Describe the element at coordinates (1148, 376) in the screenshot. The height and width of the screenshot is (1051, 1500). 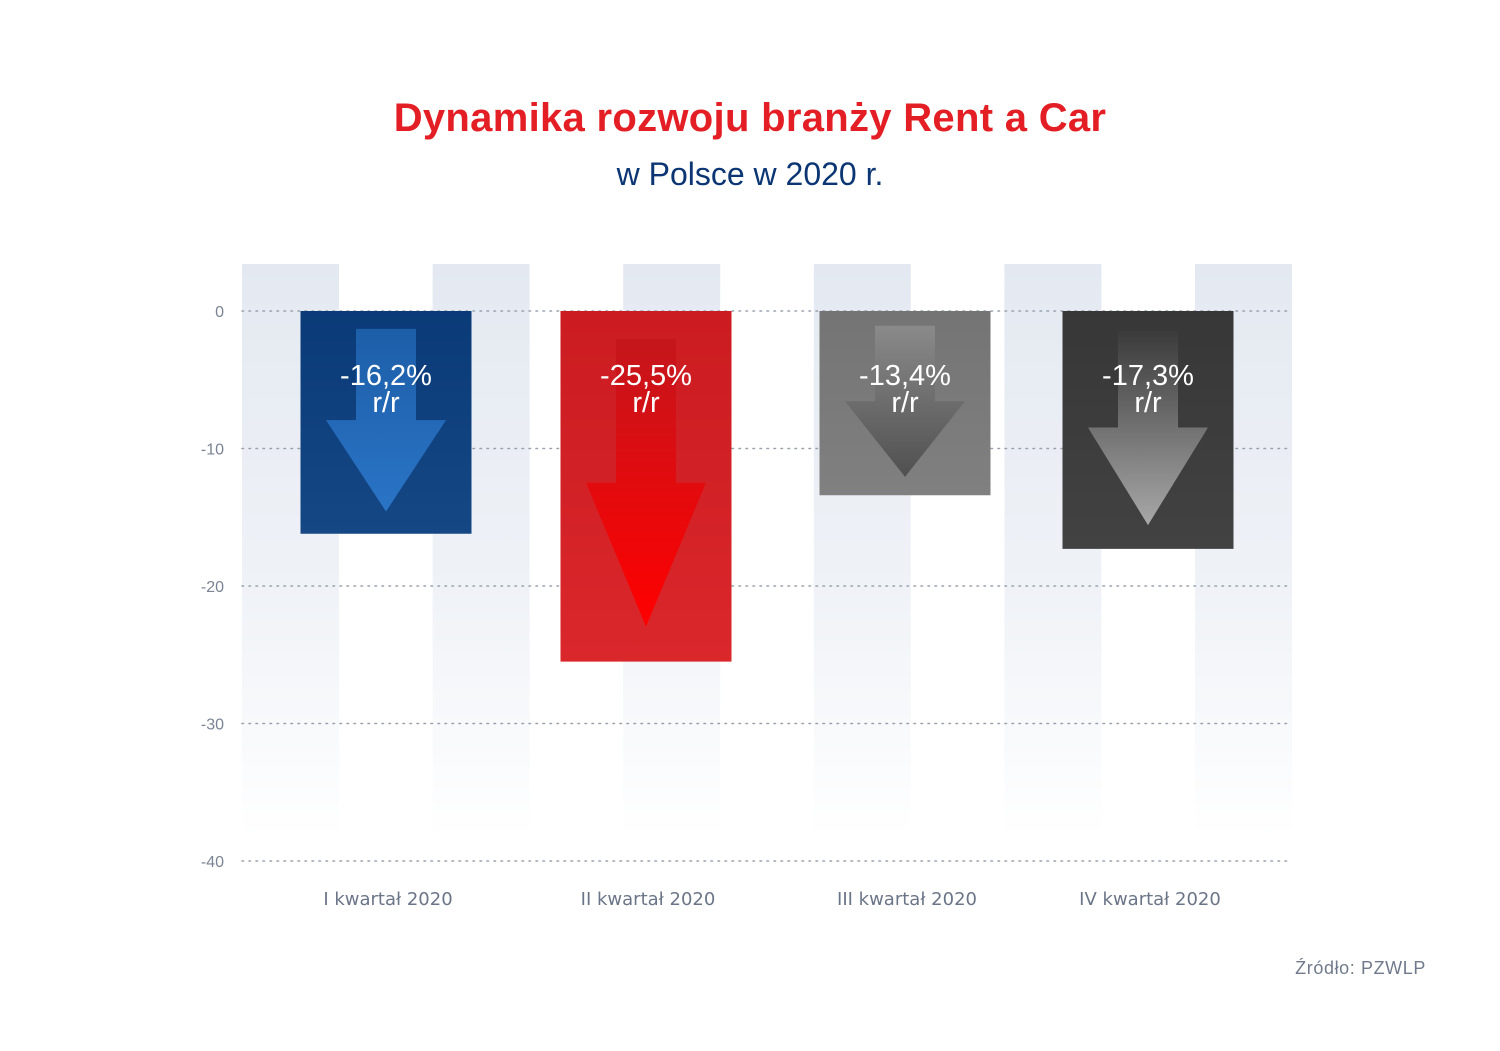
I see `data-label: -17,3%` at that location.